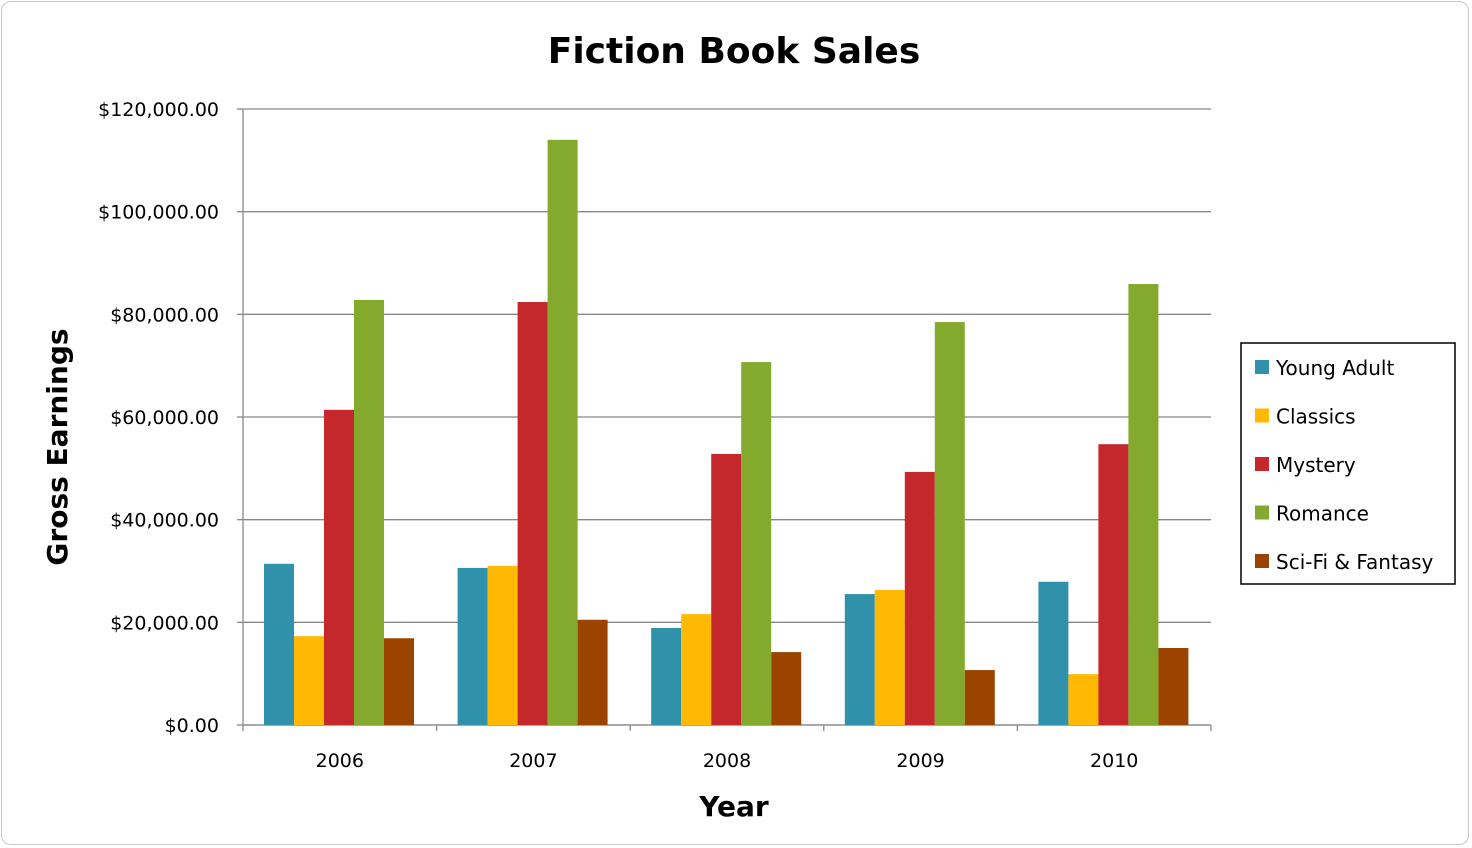 This screenshot has height=848, width=1472. What do you see at coordinates (164, 418) in the screenshot?
I see `y-tick-label: $60,000.00` at bounding box center [164, 418].